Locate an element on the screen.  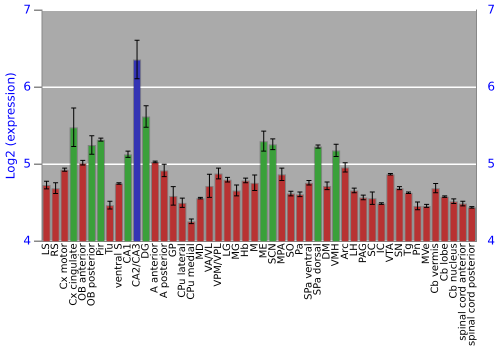
x-tick-label: spinal cord anterior is located at coordinates (462, 291).